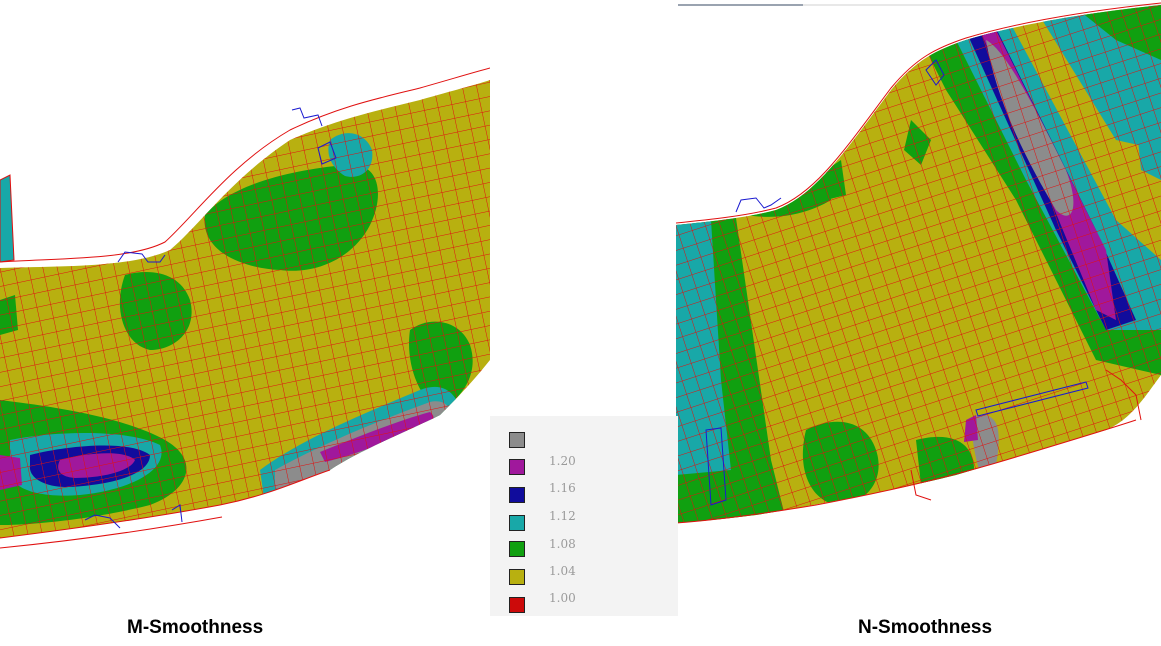 This screenshot has width=1161, height=646. What do you see at coordinates (925, 627) in the screenshot?
I see `n-smoothness-caption: N-Smoothness` at bounding box center [925, 627].